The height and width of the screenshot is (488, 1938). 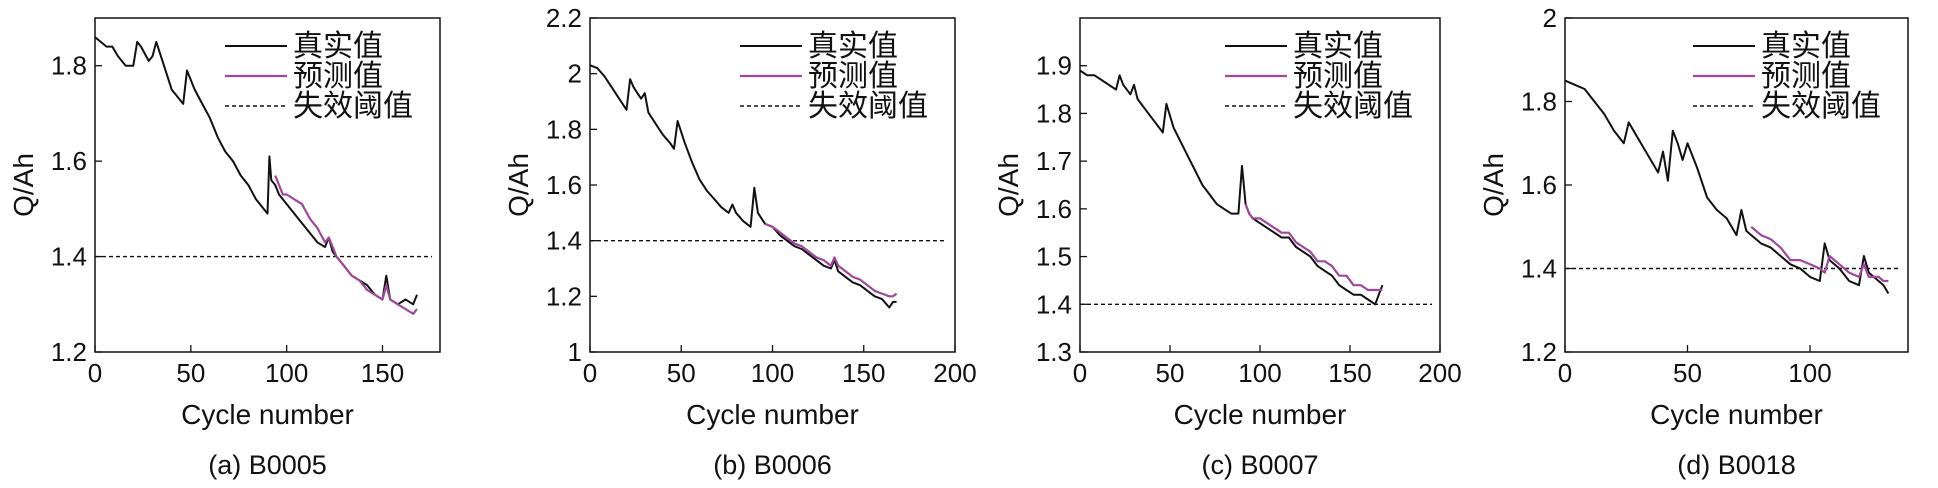 I want to click on y-tick-label: 1.7, so click(x=1054, y=161).